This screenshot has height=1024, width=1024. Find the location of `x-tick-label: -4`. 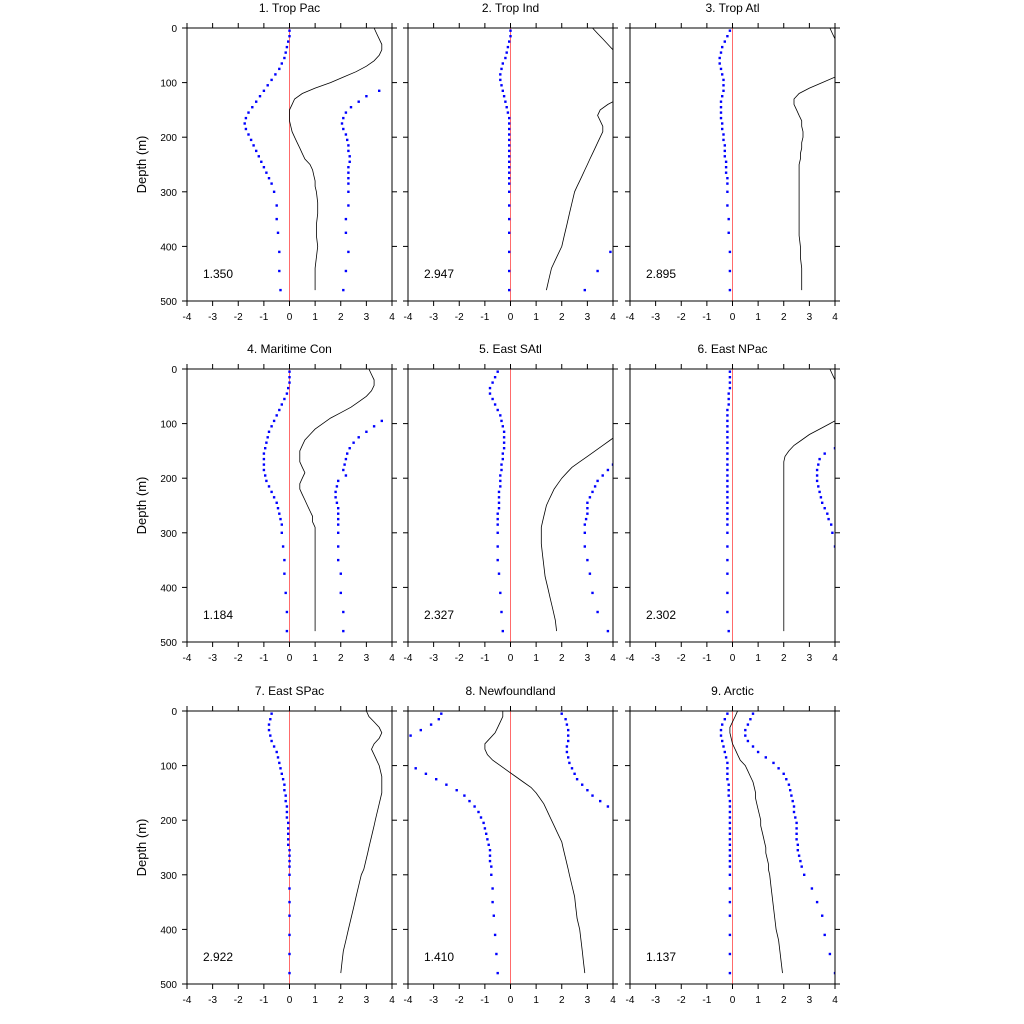

x-tick-label: -4 is located at coordinates (630, 1000).